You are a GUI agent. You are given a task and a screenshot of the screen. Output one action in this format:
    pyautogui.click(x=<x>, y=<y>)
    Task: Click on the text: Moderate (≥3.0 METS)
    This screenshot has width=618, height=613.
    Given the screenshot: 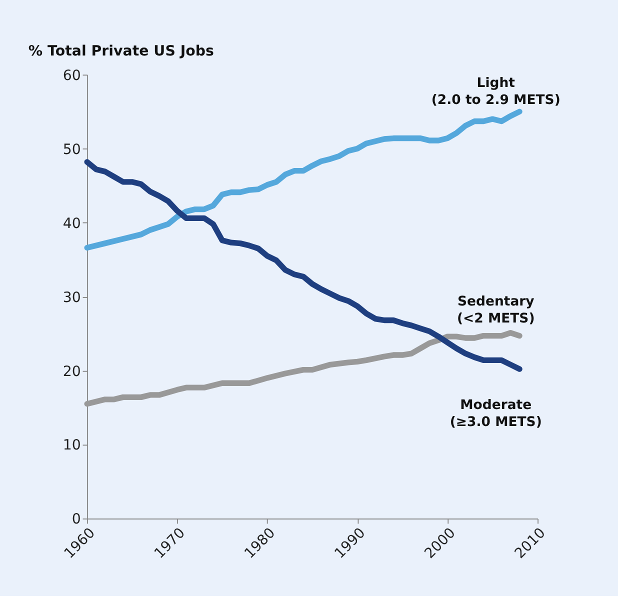 What is the action you would take?
    pyautogui.click(x=496, y=414)
    